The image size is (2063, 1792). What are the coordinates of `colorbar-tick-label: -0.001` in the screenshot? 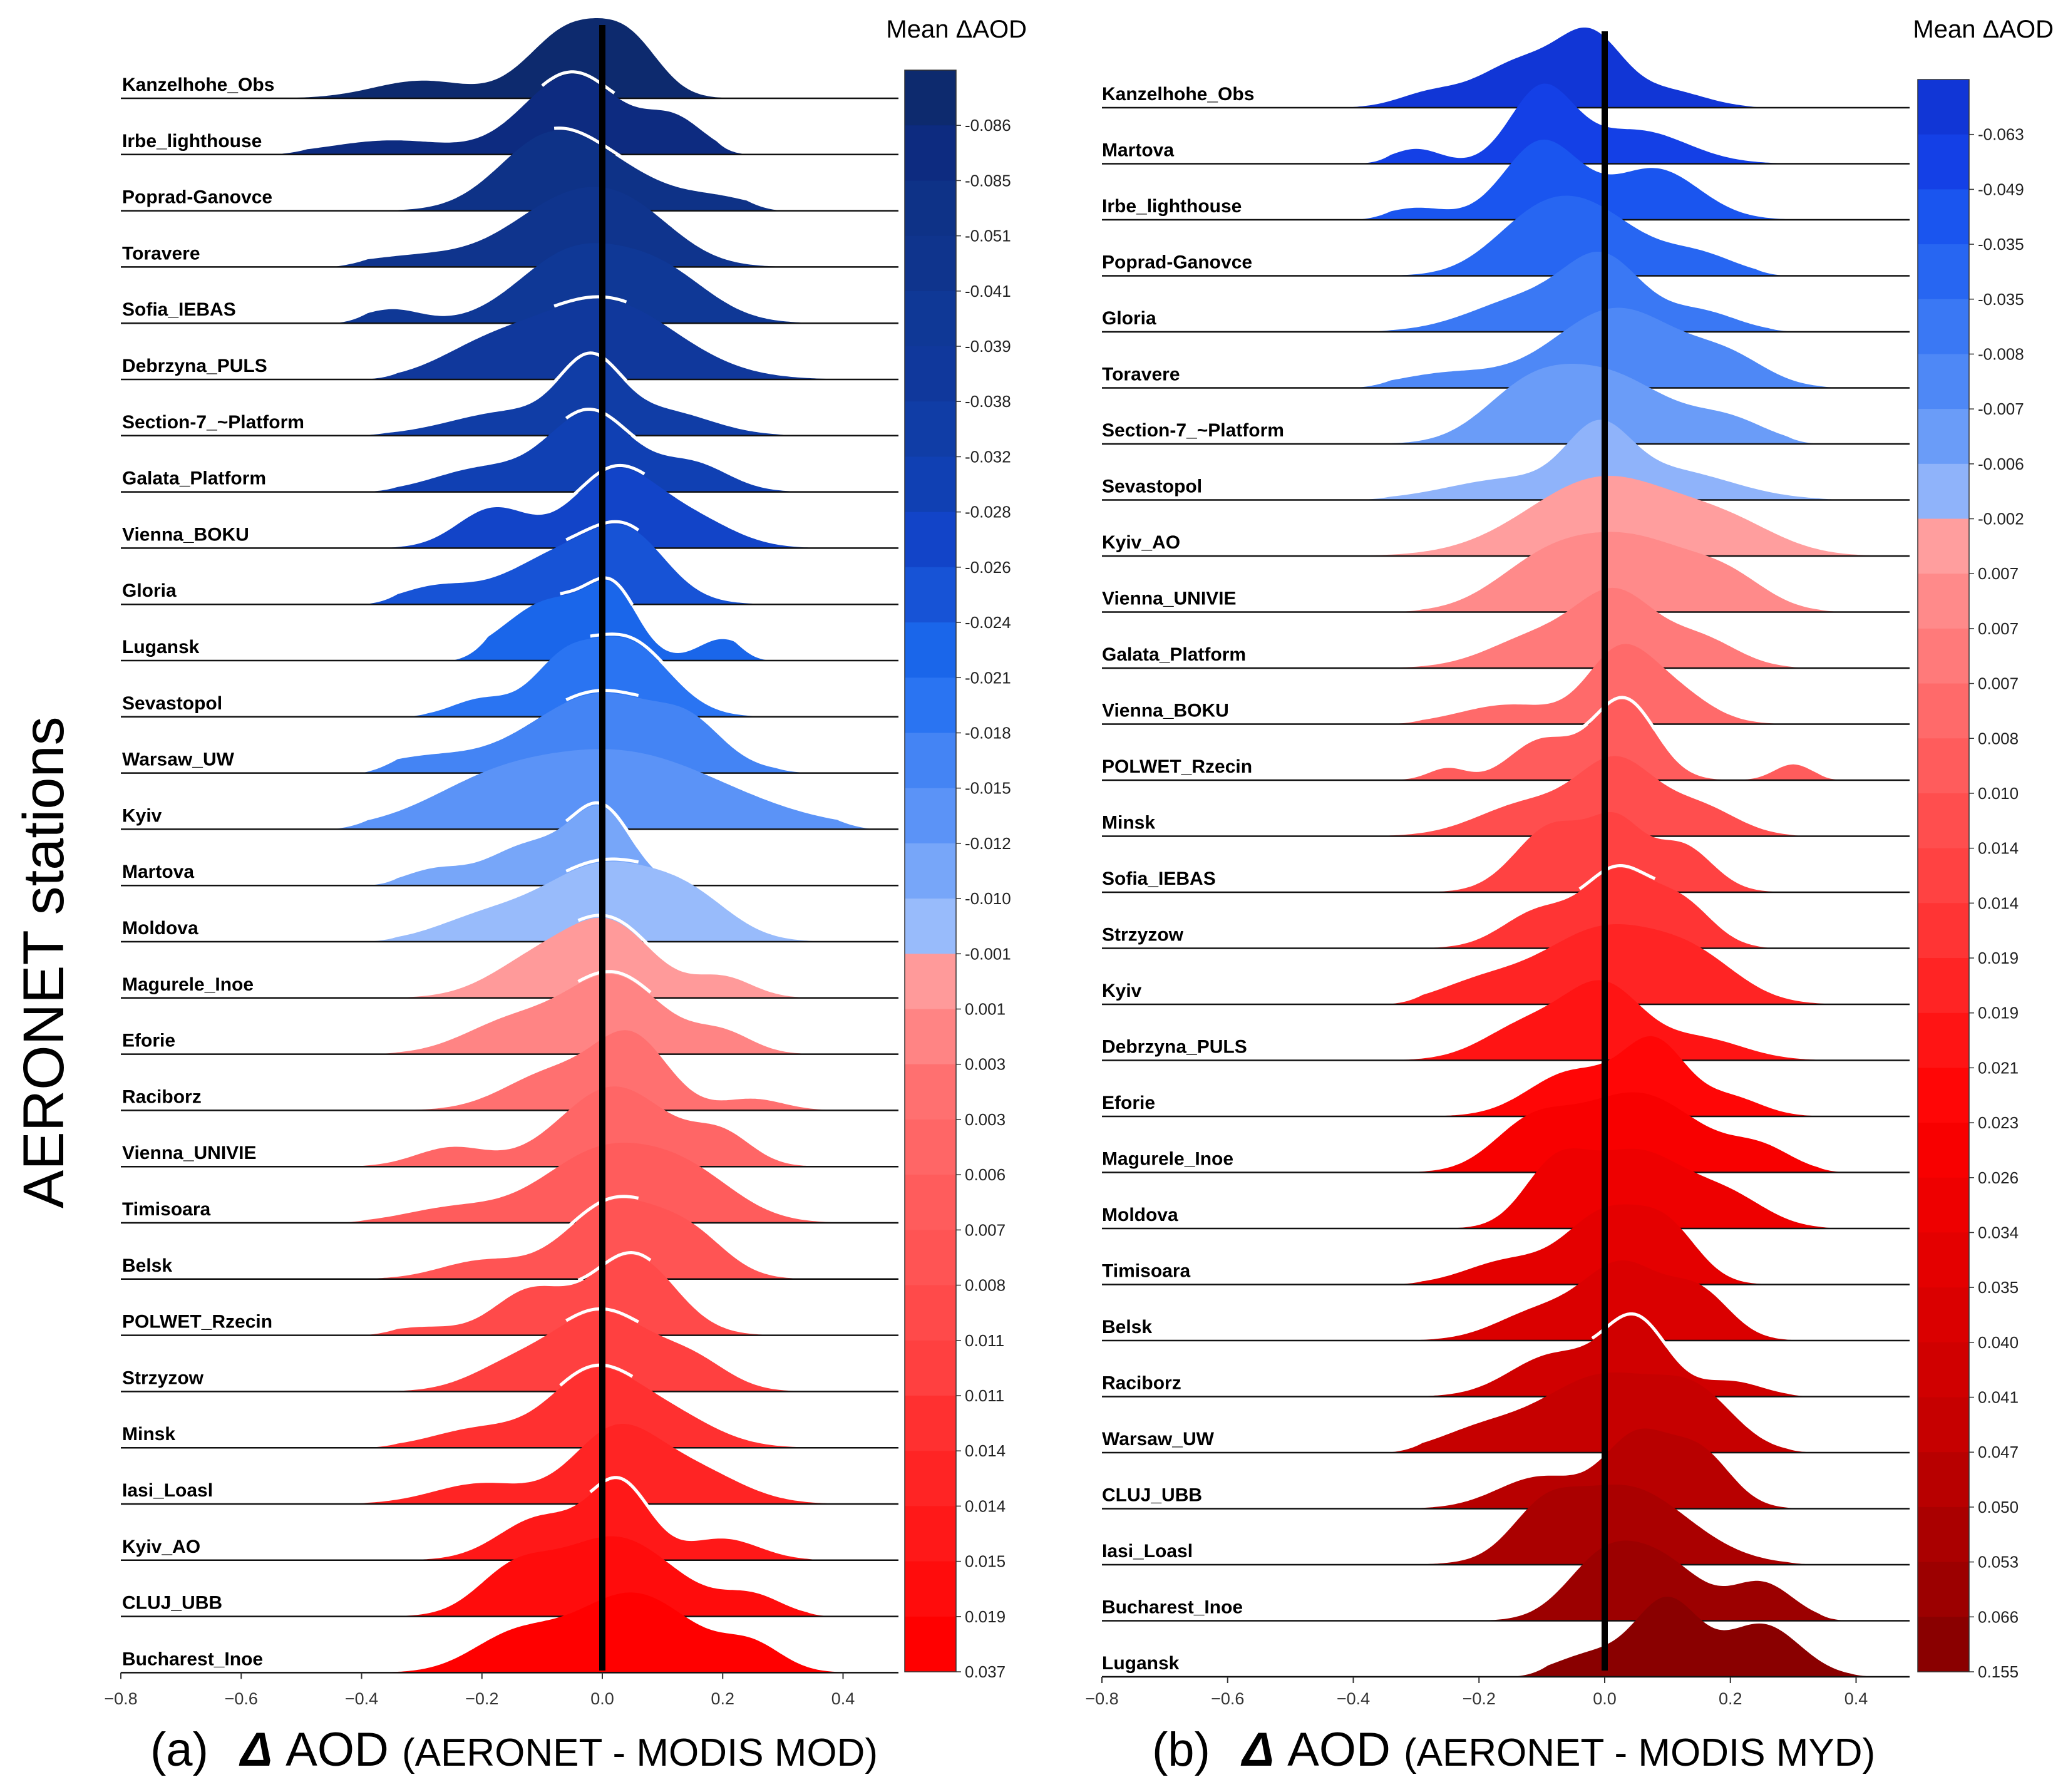 It's located at (988, 953).